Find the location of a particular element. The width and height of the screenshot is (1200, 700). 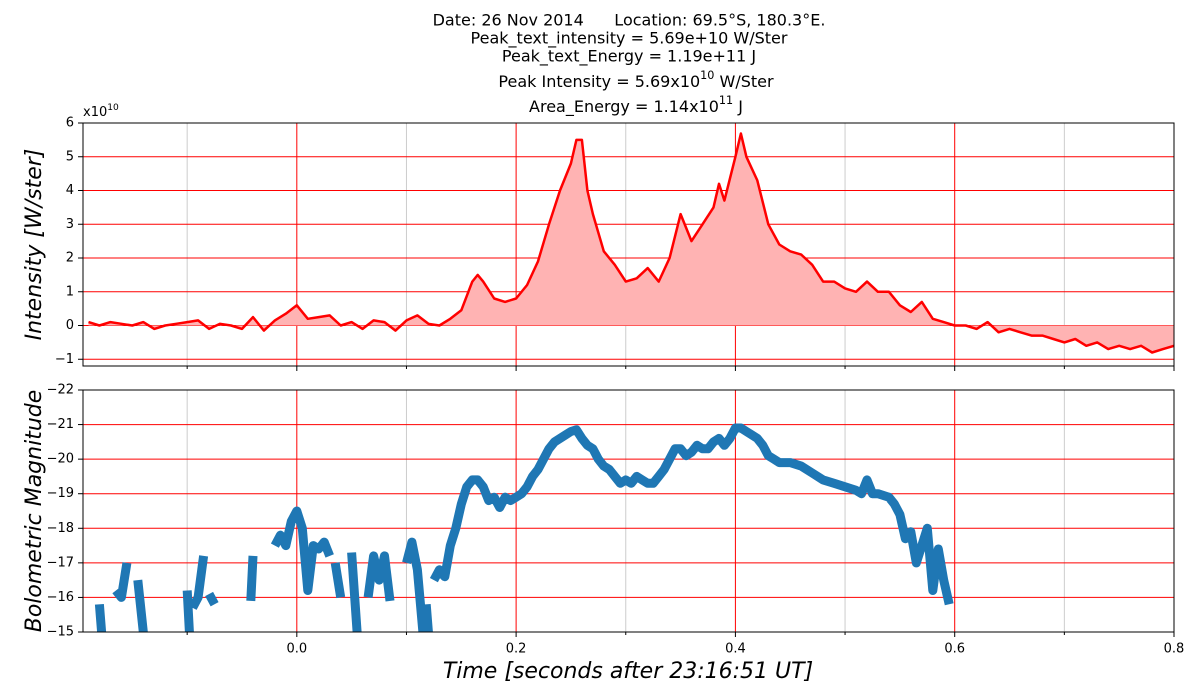

x-tick-label: 0.4 is located at coordinates (735, 649).